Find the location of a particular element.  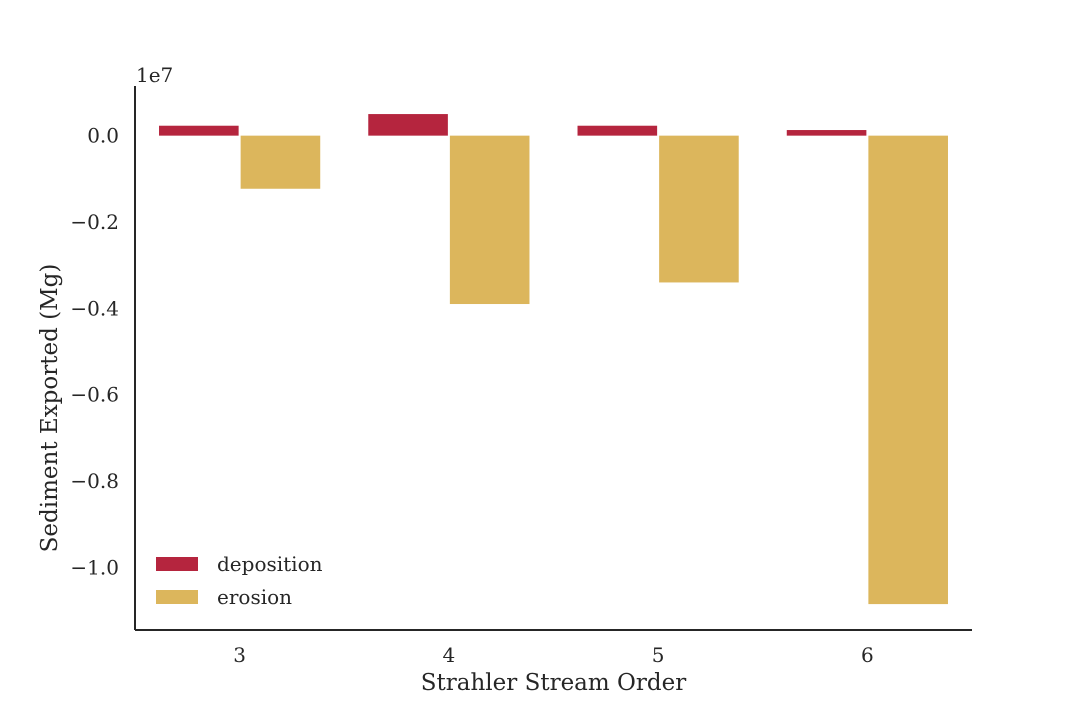

x-tick-label: 5 is located at coordinates (658, 655).